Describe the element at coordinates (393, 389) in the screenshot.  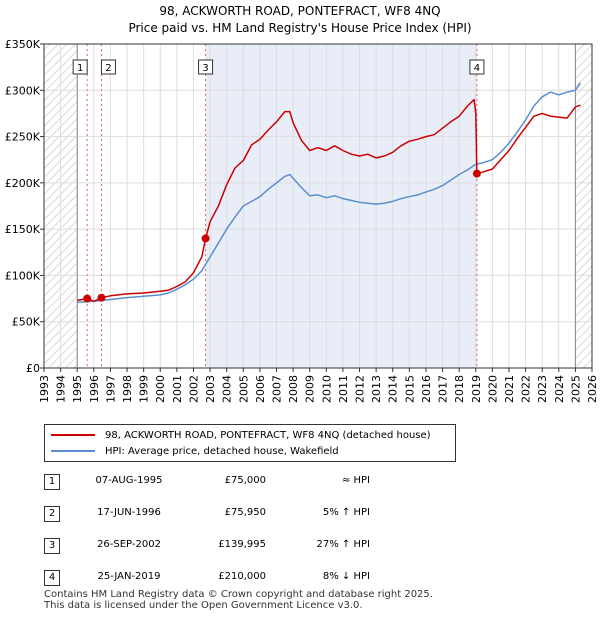
I see `x-tick-label: 2014` at that location.